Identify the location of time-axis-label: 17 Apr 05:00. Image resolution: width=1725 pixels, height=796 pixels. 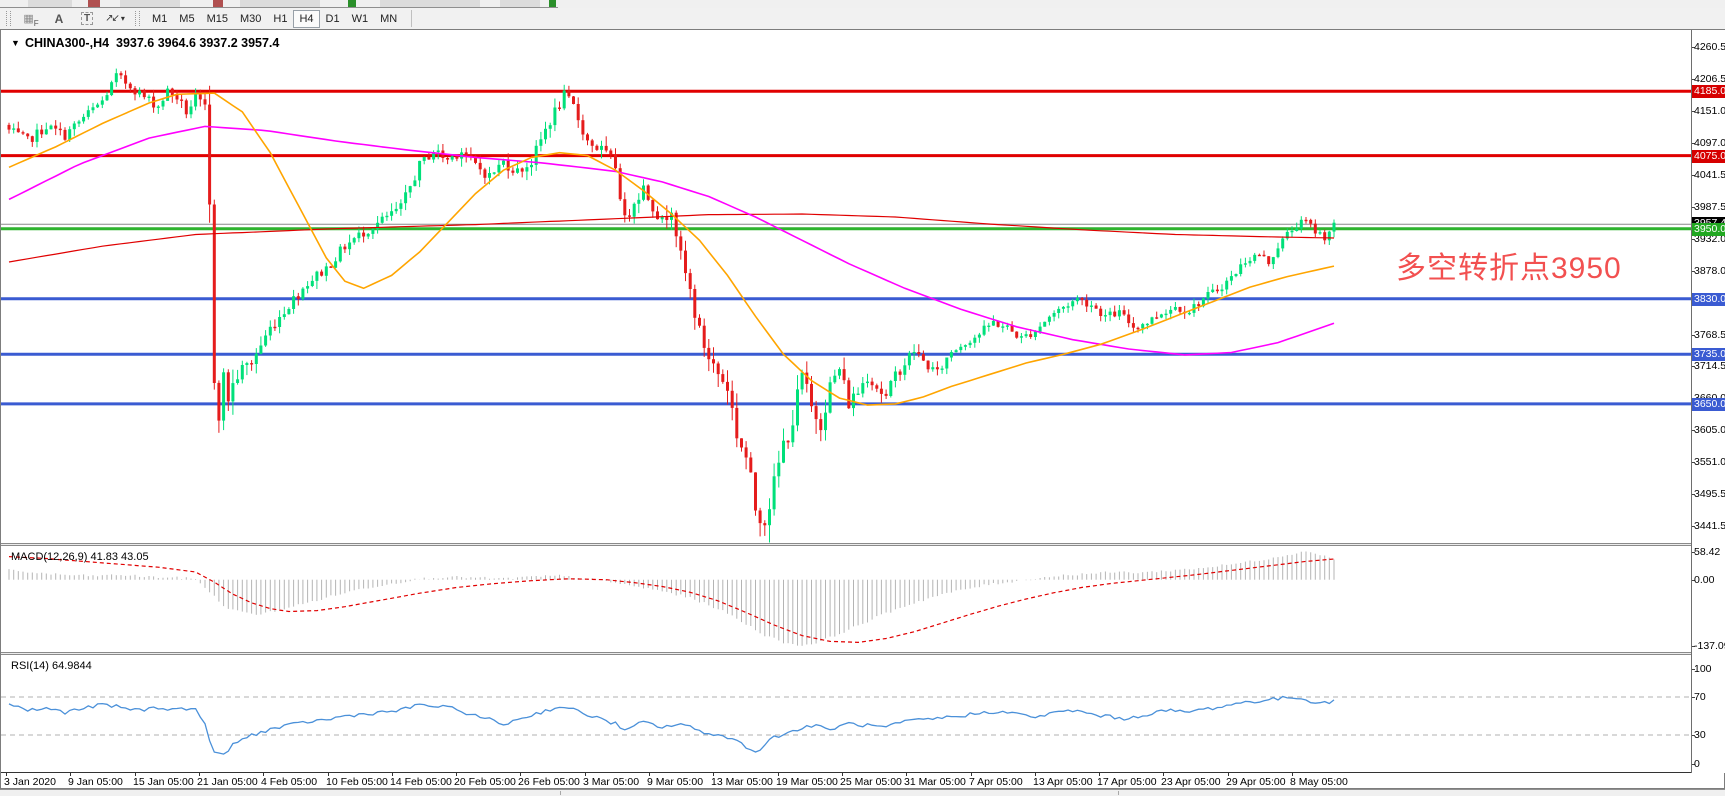
(1127, 782).